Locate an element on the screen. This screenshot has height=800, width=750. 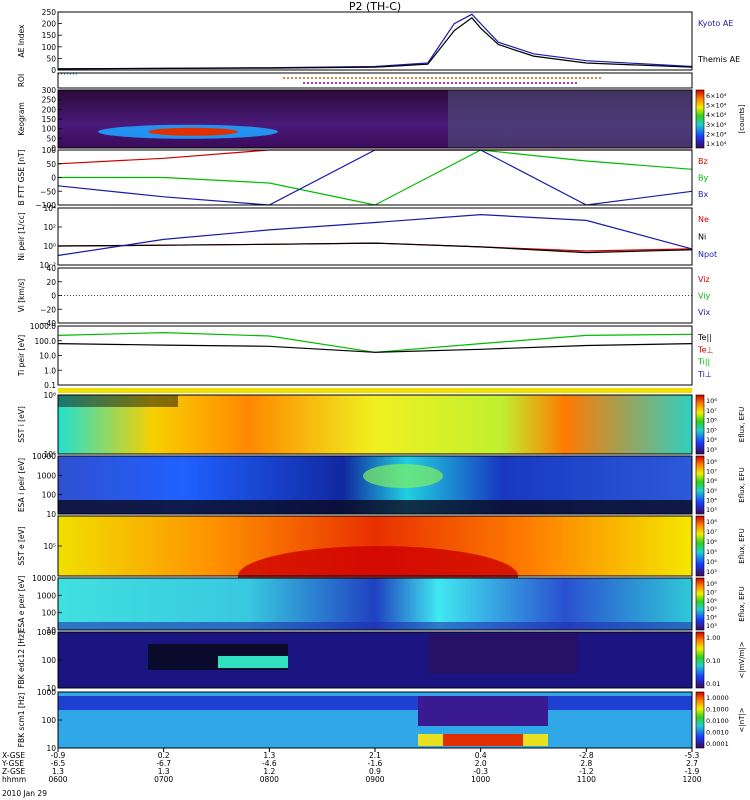
fbk-e12-ylabel: FBK edc12 [Hz] is located at coordinates (21, 660).